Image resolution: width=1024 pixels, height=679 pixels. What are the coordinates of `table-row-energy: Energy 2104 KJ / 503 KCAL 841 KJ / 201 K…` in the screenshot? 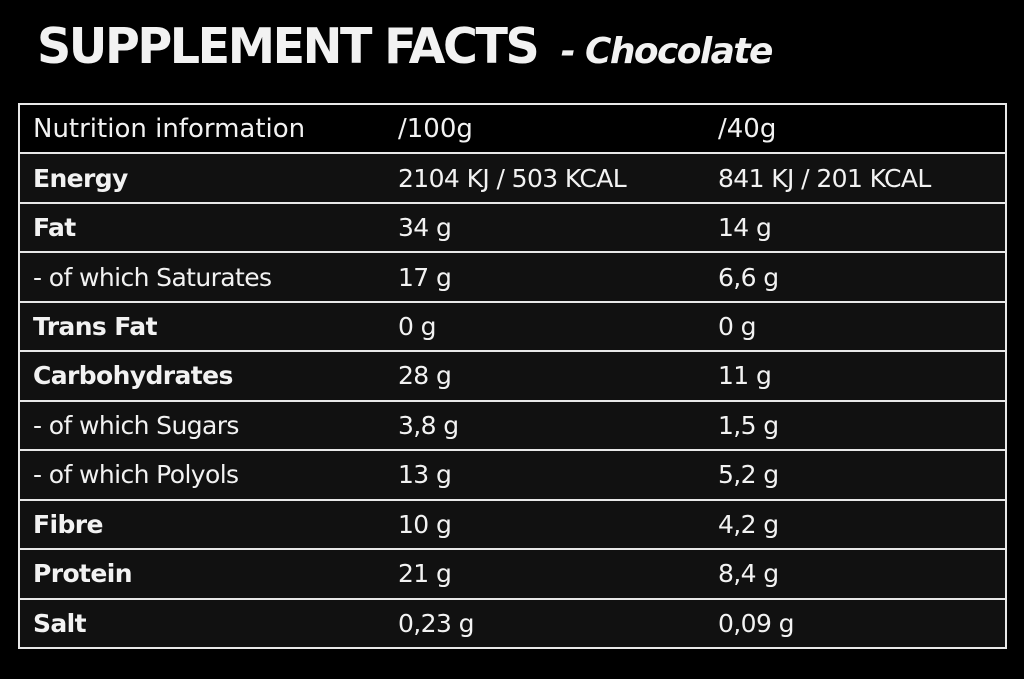 It's located at (512, 178).